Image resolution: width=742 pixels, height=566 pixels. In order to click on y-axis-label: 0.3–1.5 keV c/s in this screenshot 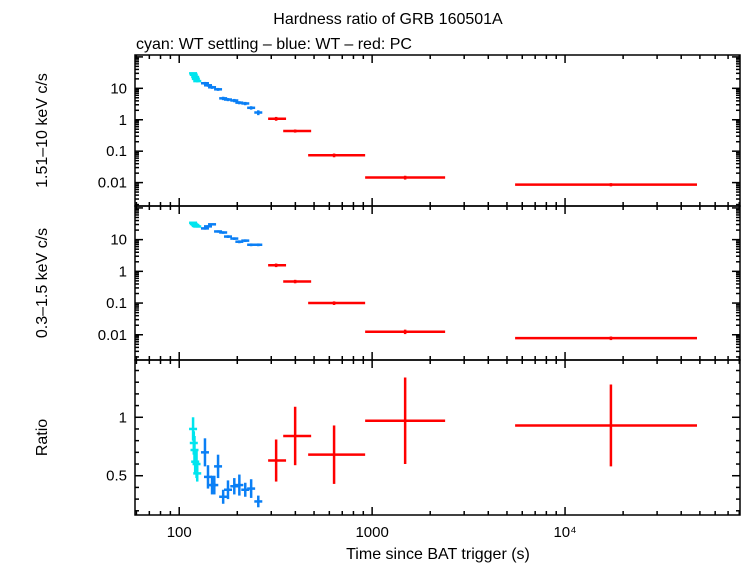, I will do `click(42, 283)`.